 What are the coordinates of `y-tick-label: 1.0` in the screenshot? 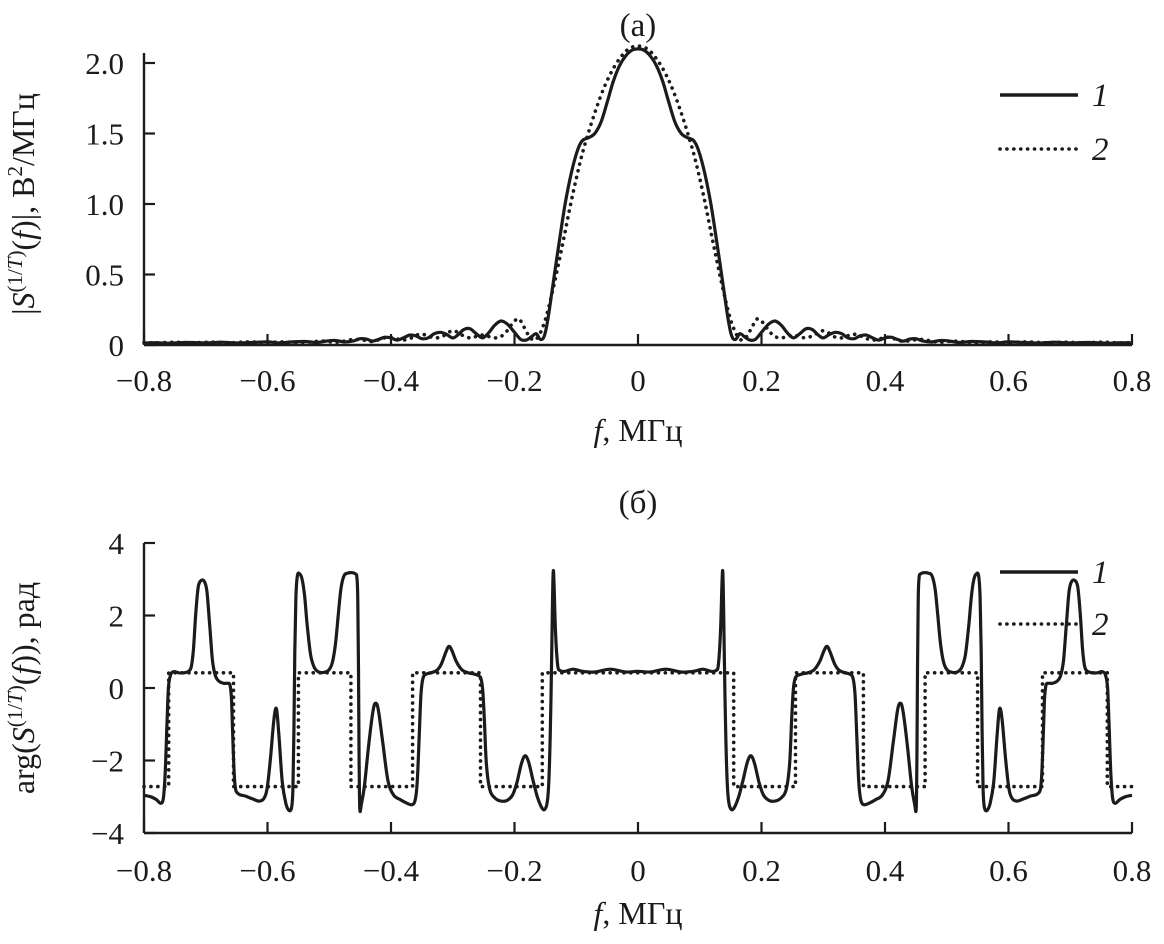 It's located at (104, 204).